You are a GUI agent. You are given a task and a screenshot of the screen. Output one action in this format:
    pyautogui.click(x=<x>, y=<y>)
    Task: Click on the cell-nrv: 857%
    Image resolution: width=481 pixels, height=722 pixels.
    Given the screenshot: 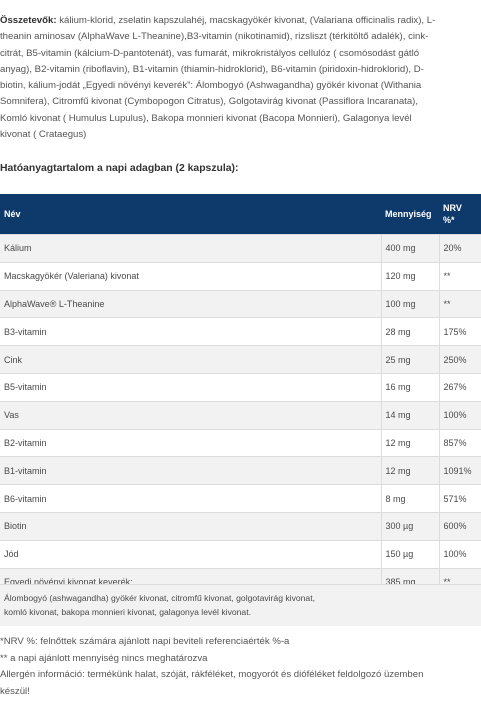 What is the action you would take?
    pyautogui.click(x=459, y=442)
    